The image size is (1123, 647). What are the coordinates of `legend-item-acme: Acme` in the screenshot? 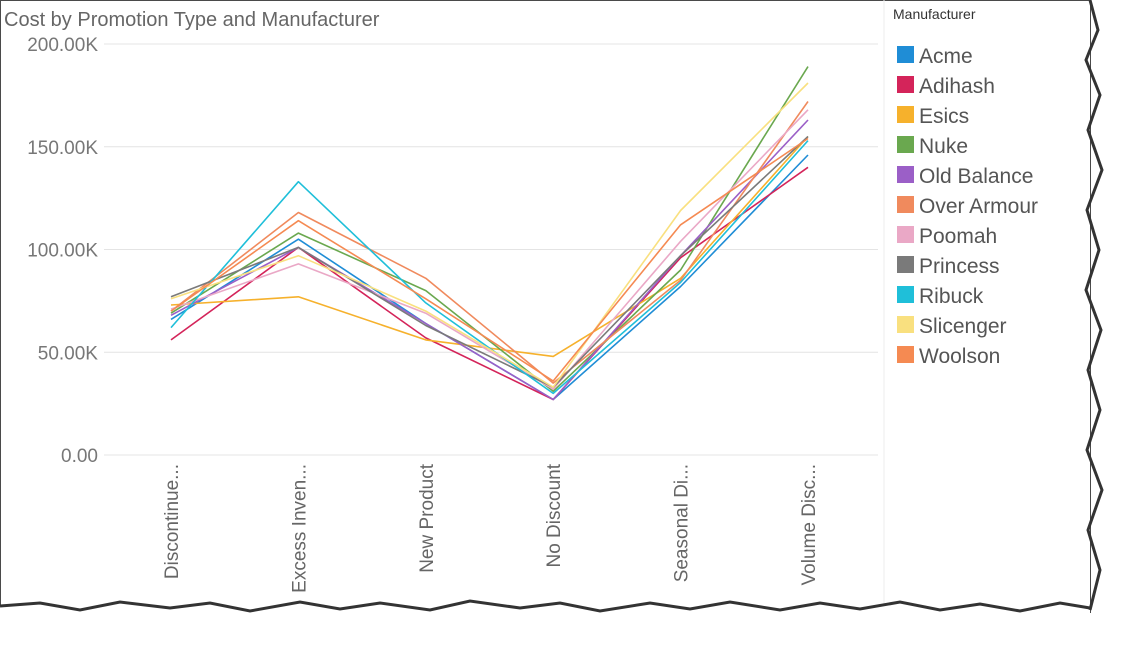 It's located at (935, 56).